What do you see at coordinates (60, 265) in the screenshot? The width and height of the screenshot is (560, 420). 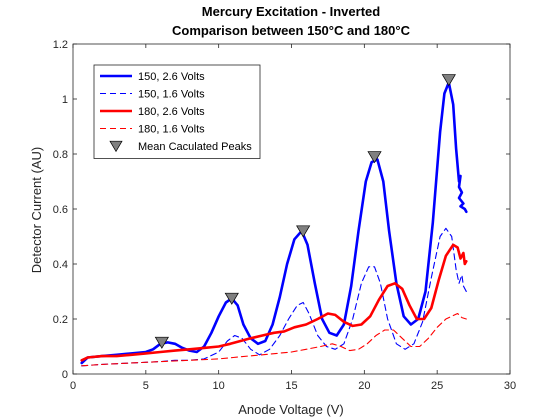 I see `y-tick-label: 0.4` at bounding box center [60, 265].